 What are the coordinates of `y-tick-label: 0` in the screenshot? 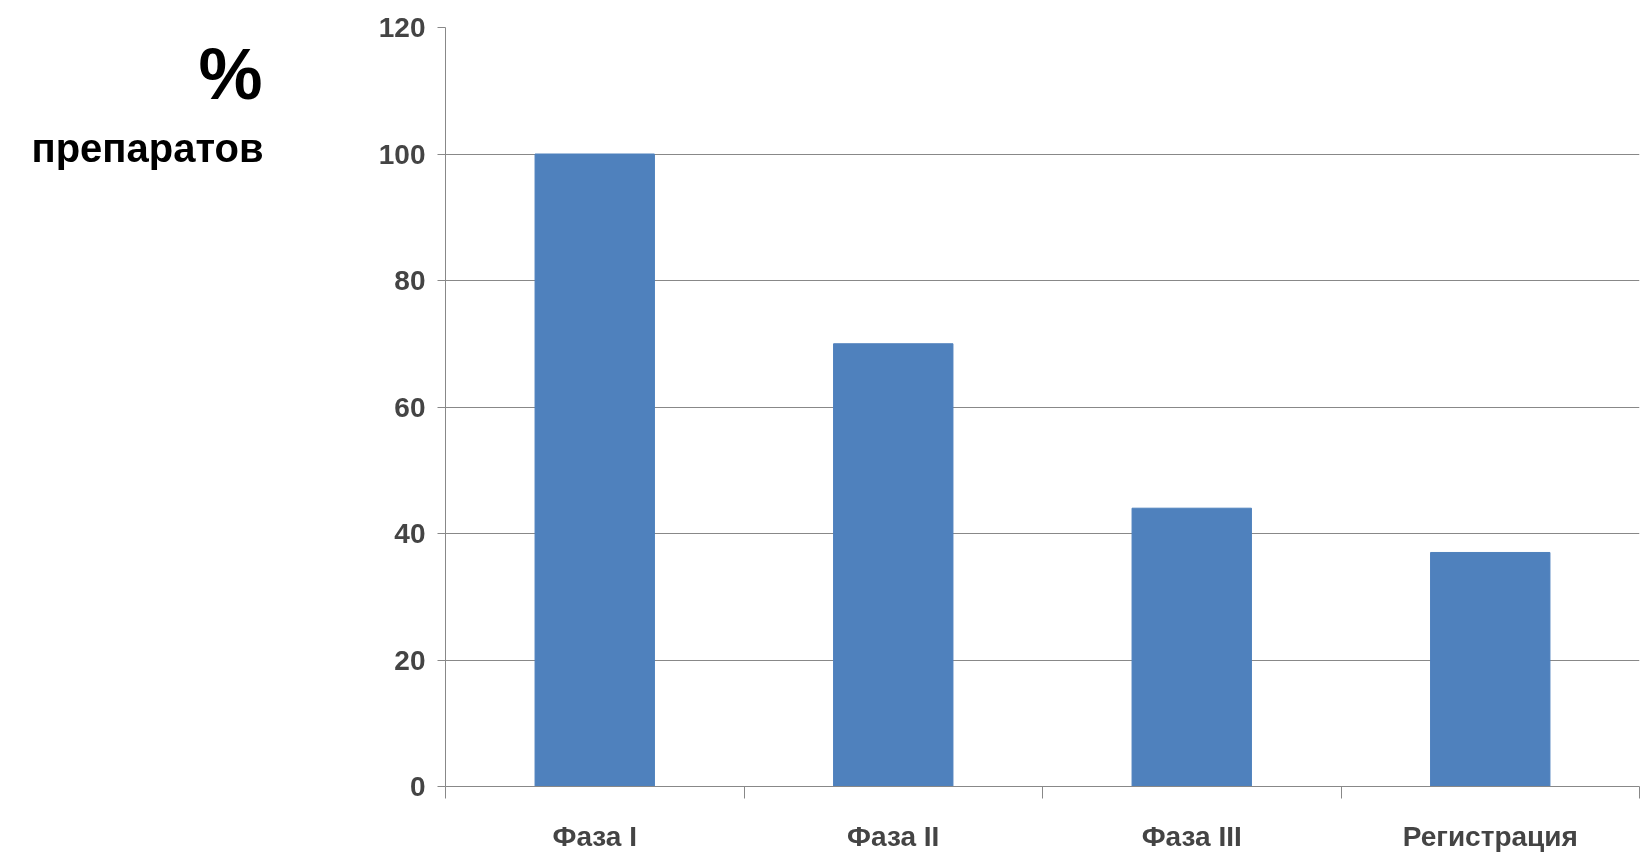 It's located at (417, 786).